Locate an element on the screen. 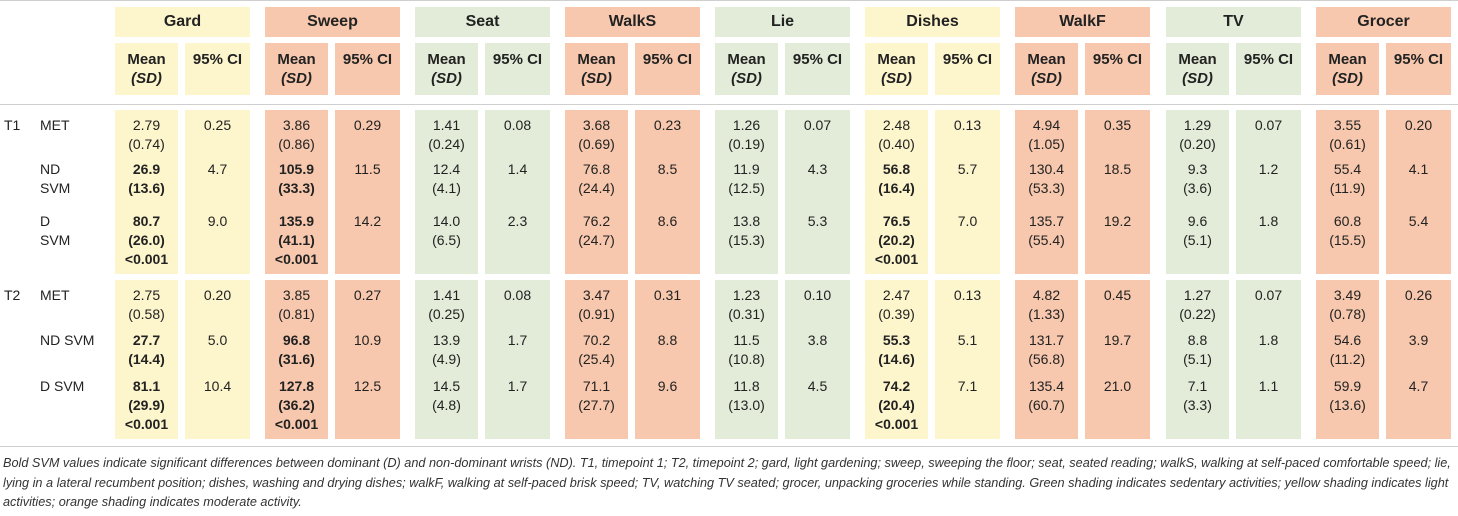 This screenshot has width=1458, height=516. value-line: (0.69) is located at coordinates (596, 144).